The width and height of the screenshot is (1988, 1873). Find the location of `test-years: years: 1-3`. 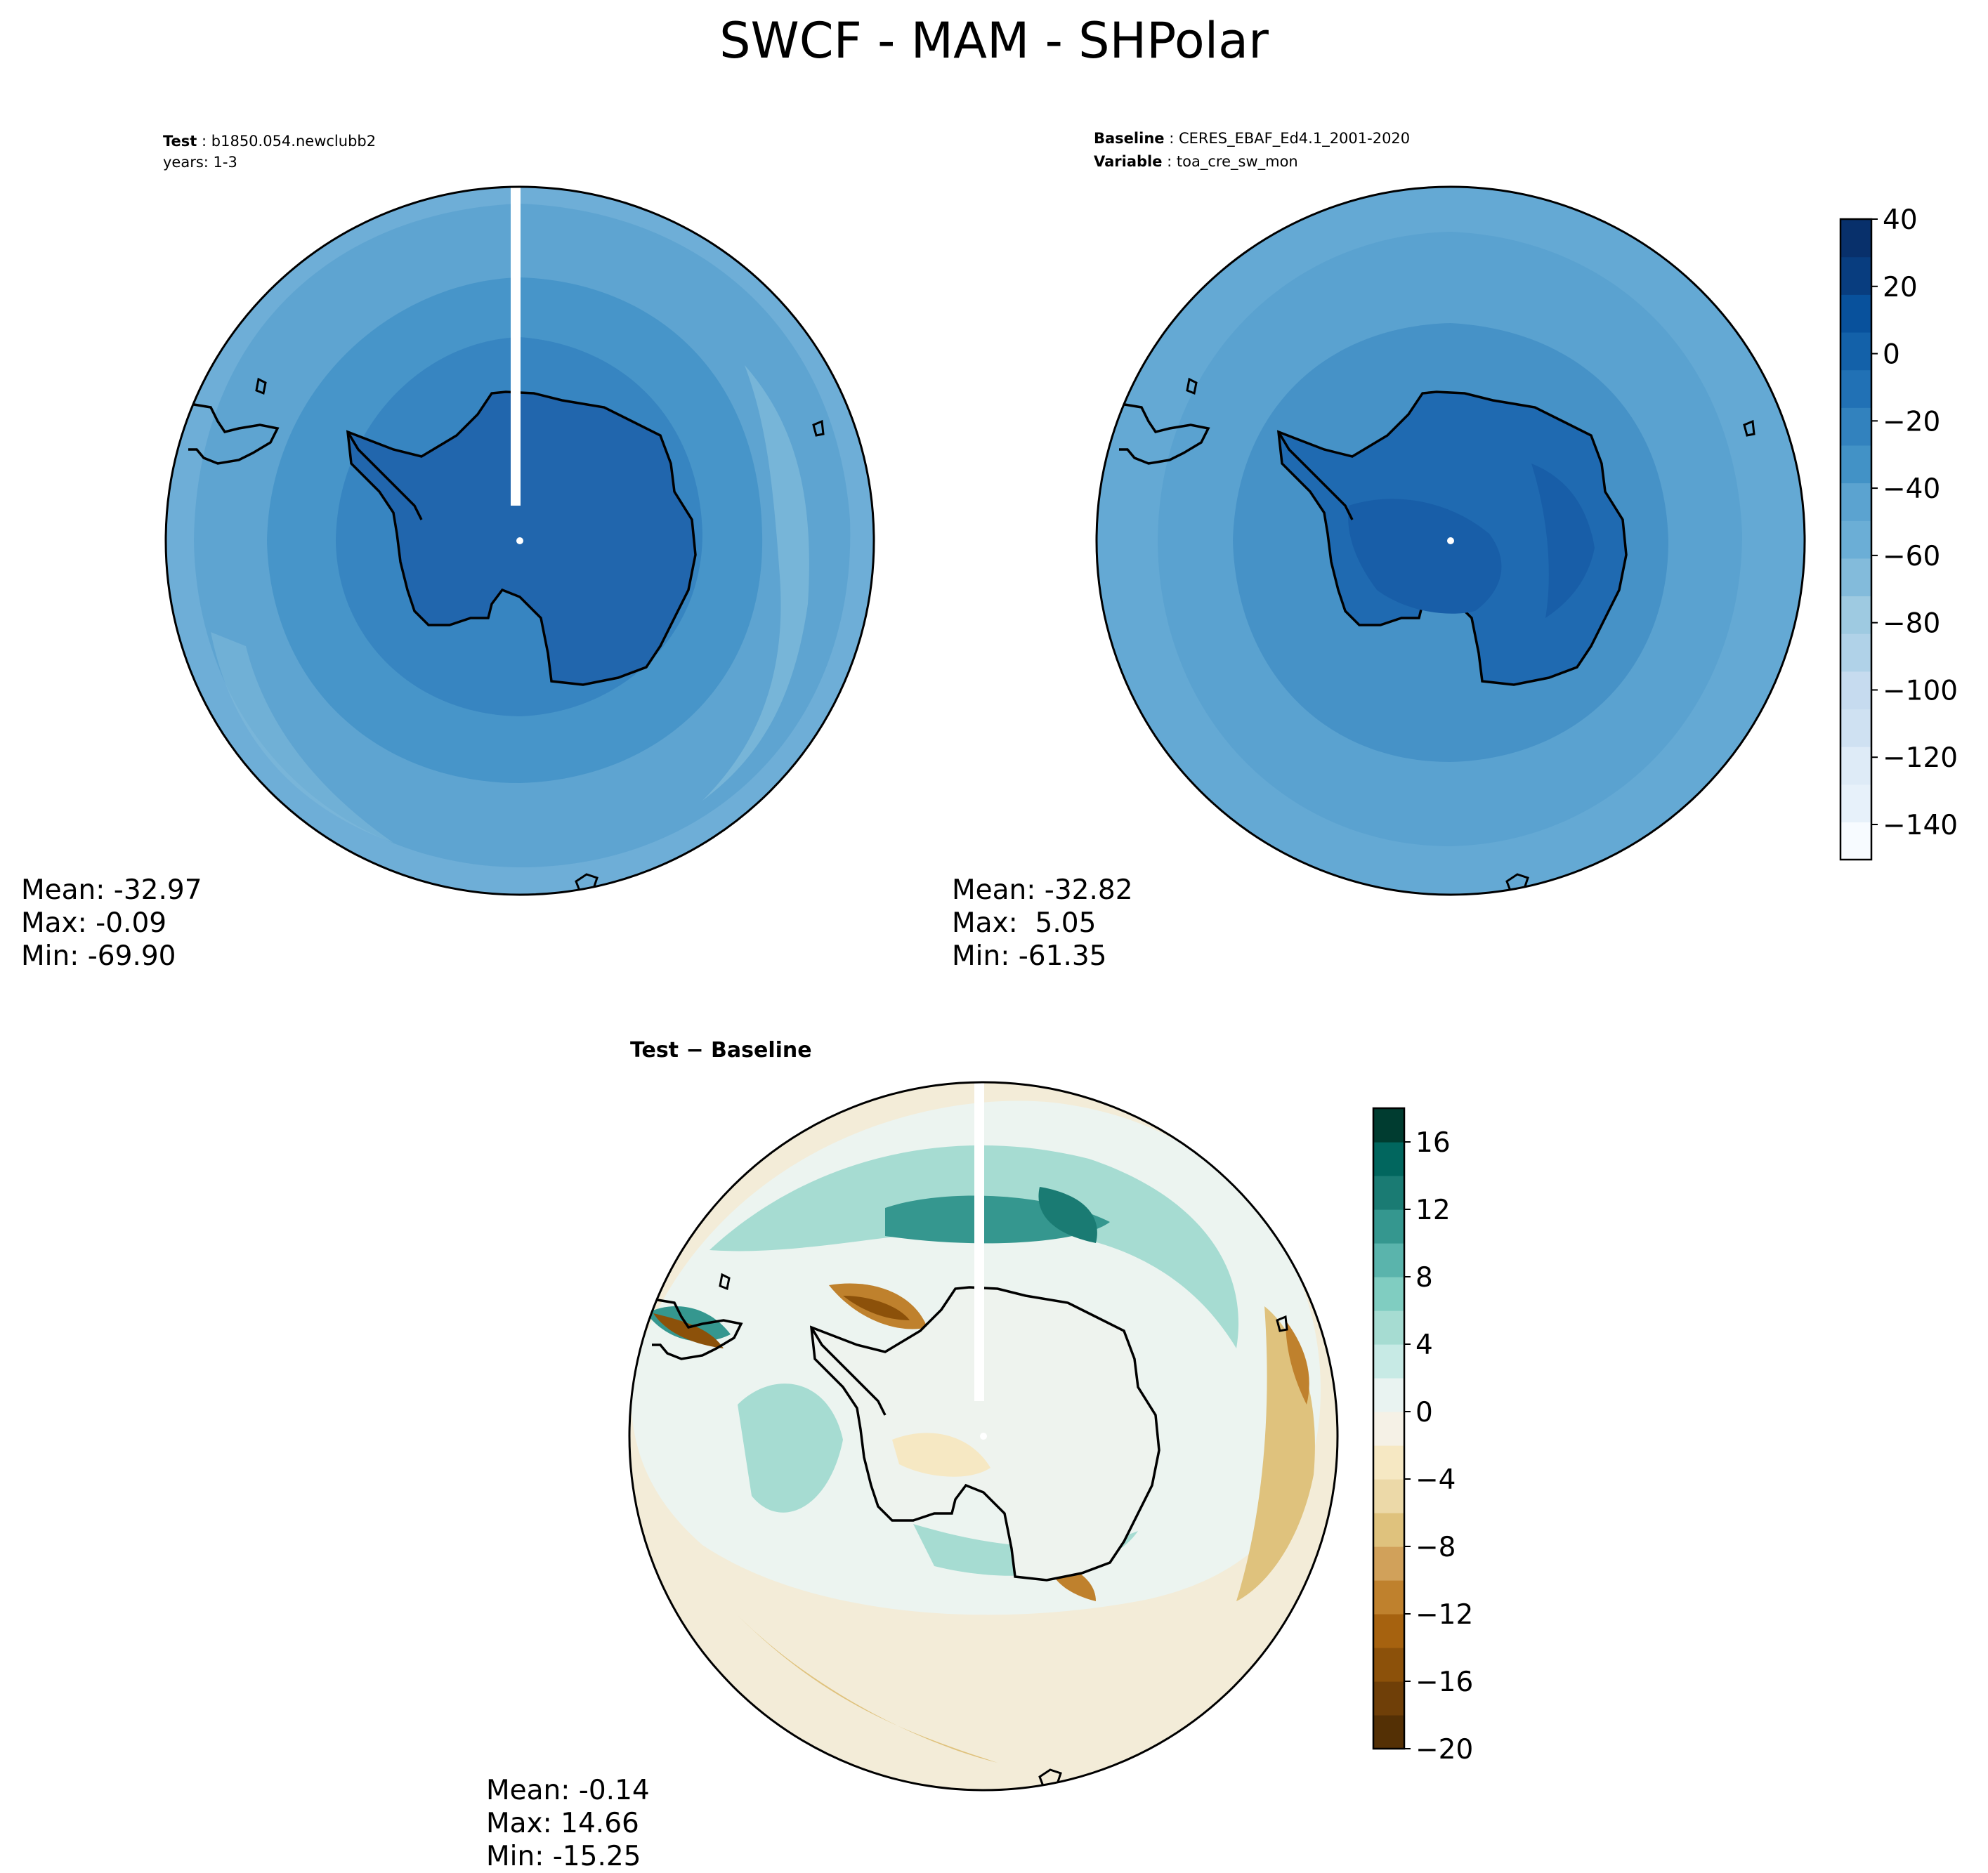

test-years: years: 1-3 is located at coordinates (200, 162).